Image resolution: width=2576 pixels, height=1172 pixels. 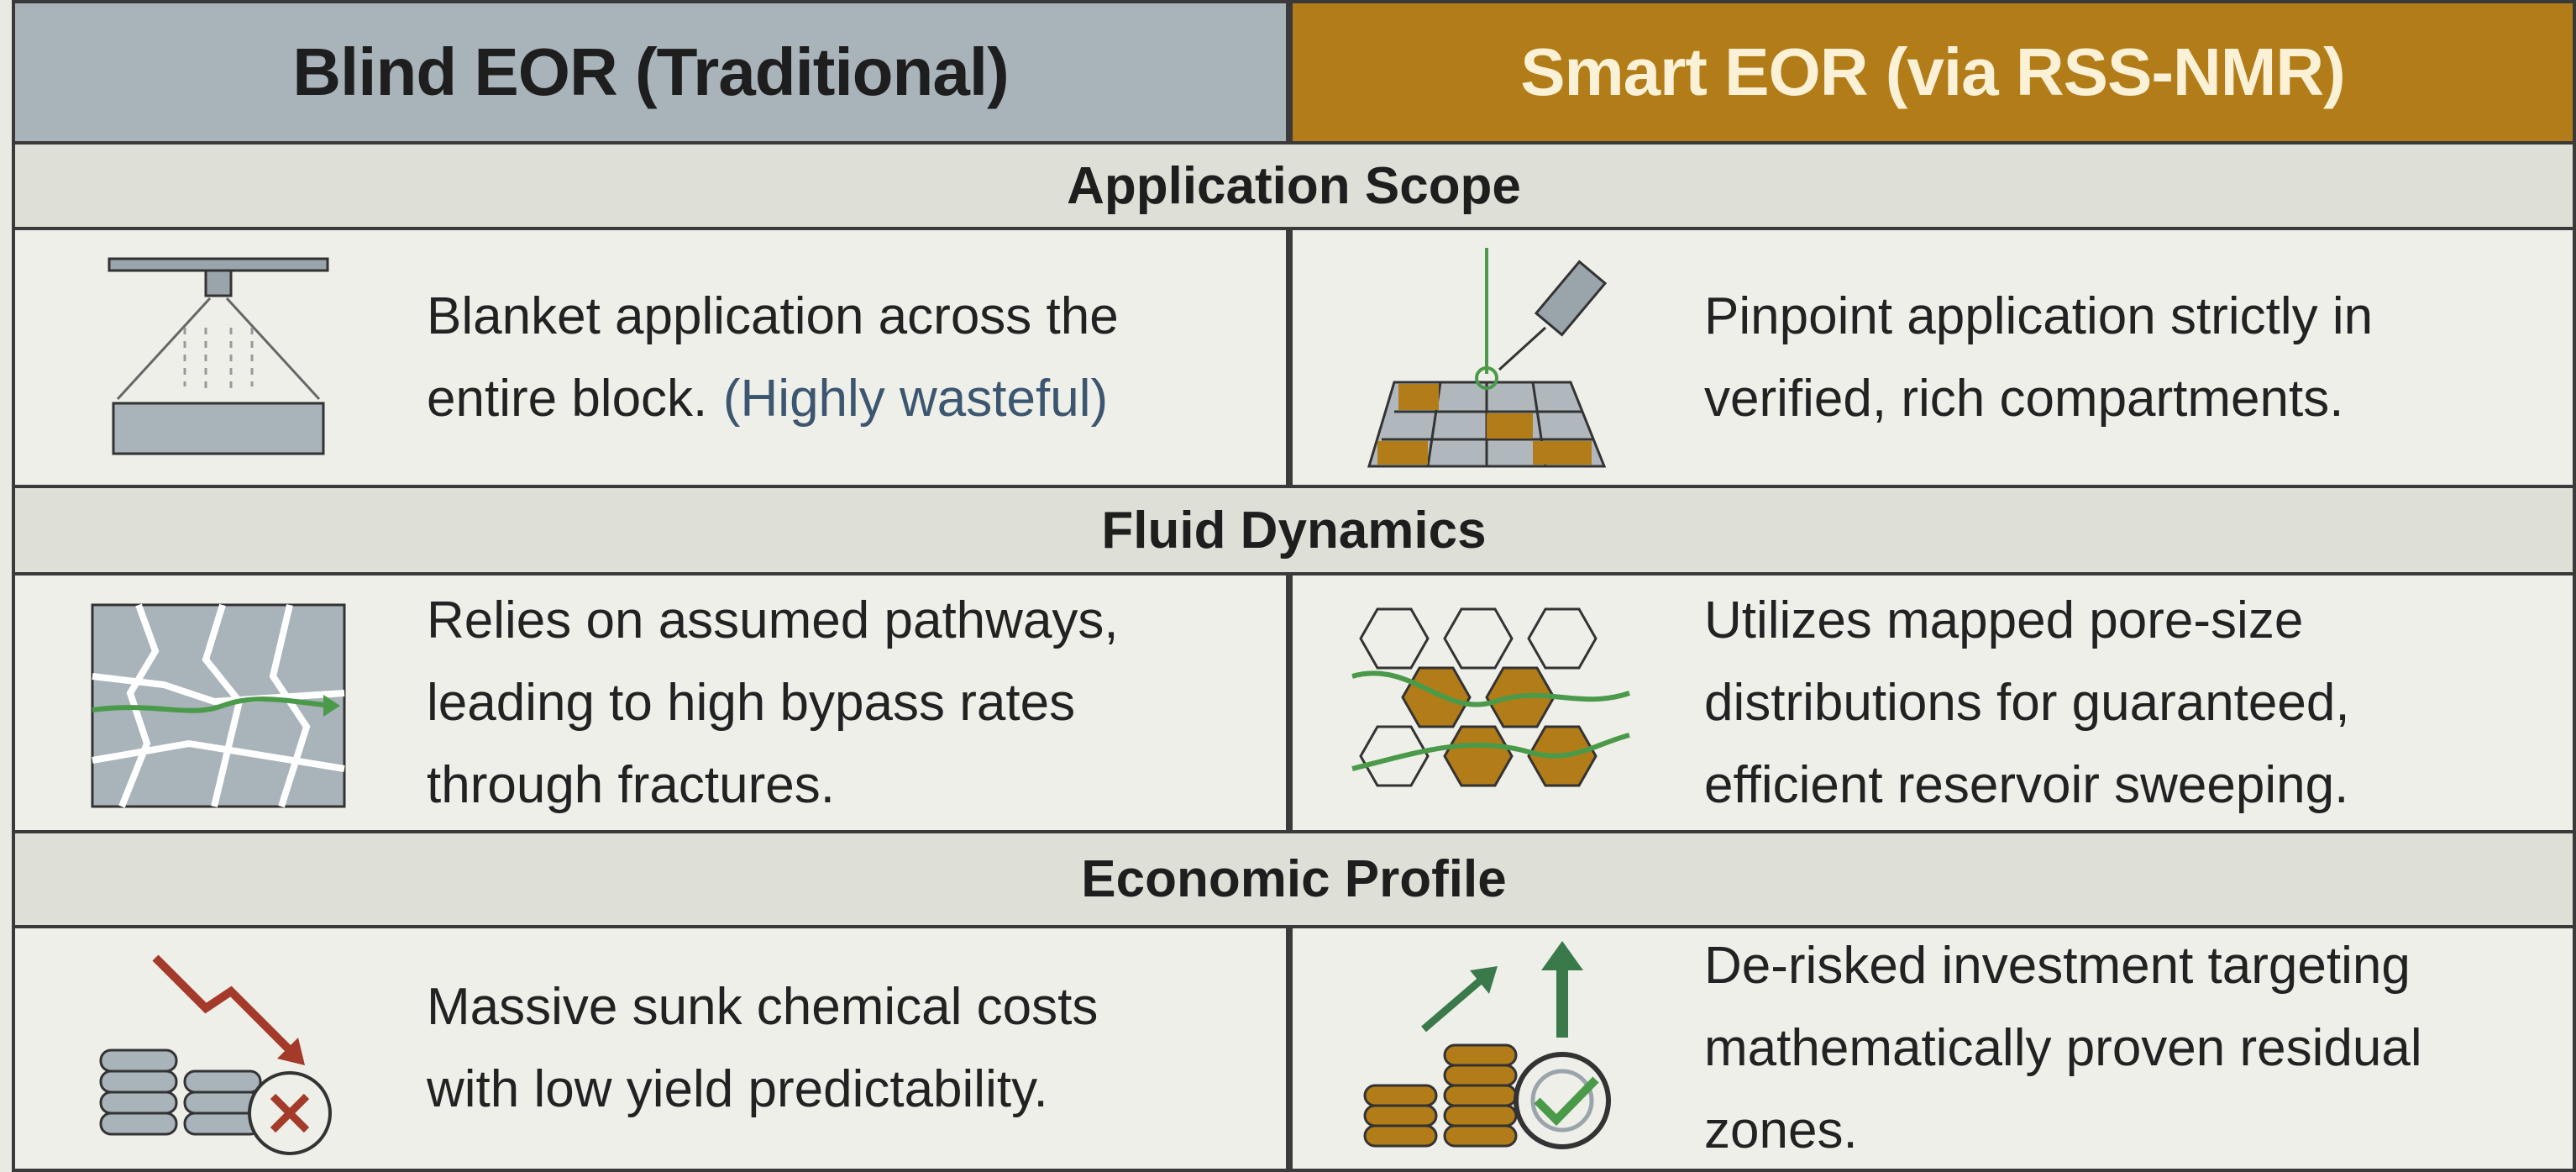 I want to click on header-right: Smart EOR (via RSS-NMR), so click(x=1932, y=73).